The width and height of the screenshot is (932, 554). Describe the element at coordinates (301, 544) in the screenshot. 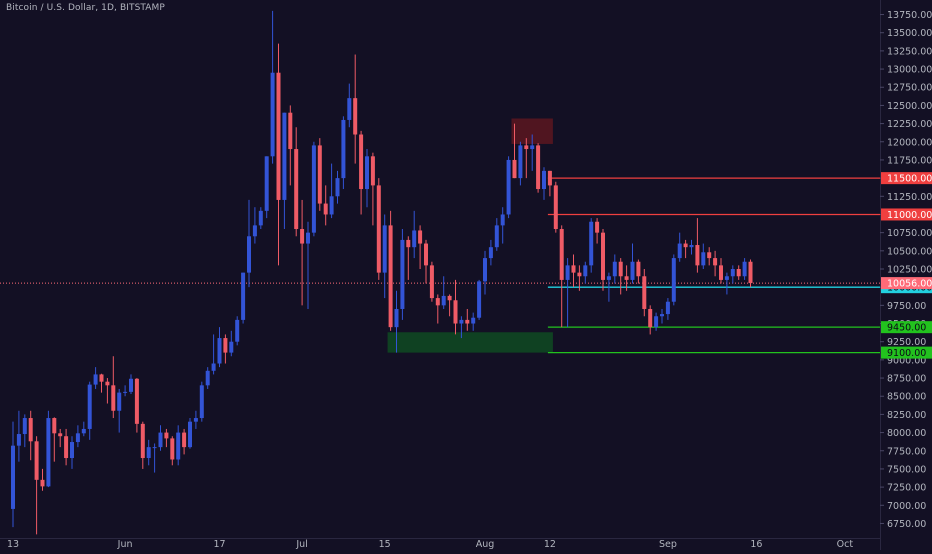

I see `x-tick-label: Jul` at that location.